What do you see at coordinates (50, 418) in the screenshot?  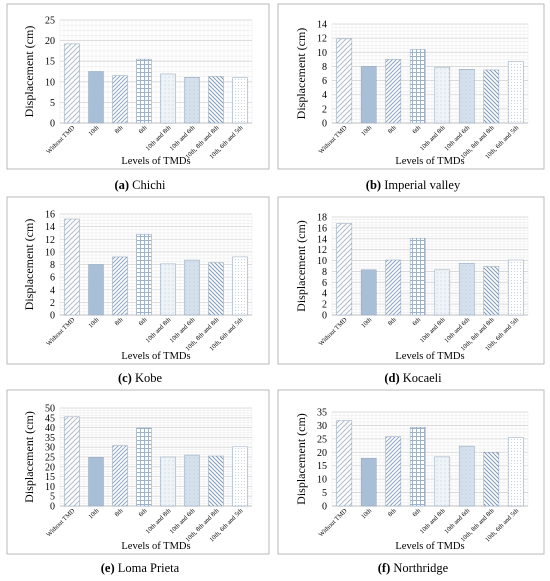 I see `y-tick-label: 45` at bounding box center [50, 418].